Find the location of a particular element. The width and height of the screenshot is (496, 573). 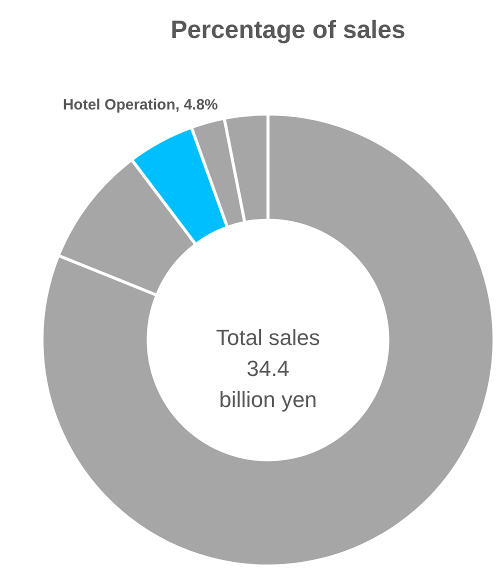

text: Total sales 34.4 billion yen is located at coordinates (268, 368).